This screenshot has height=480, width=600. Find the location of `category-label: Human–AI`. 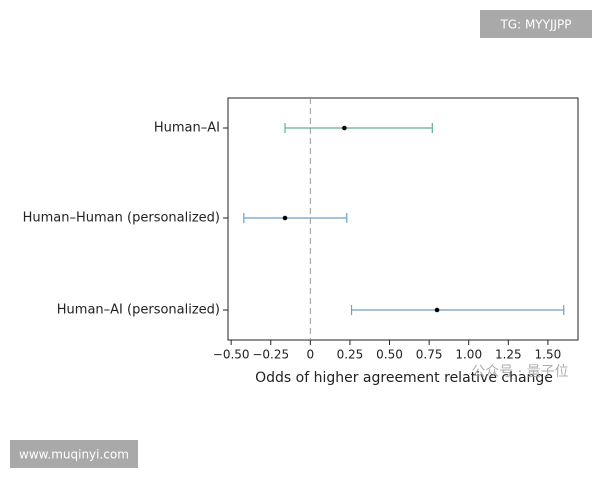

category-label: Human–AI is located at coordinates (187, 128).